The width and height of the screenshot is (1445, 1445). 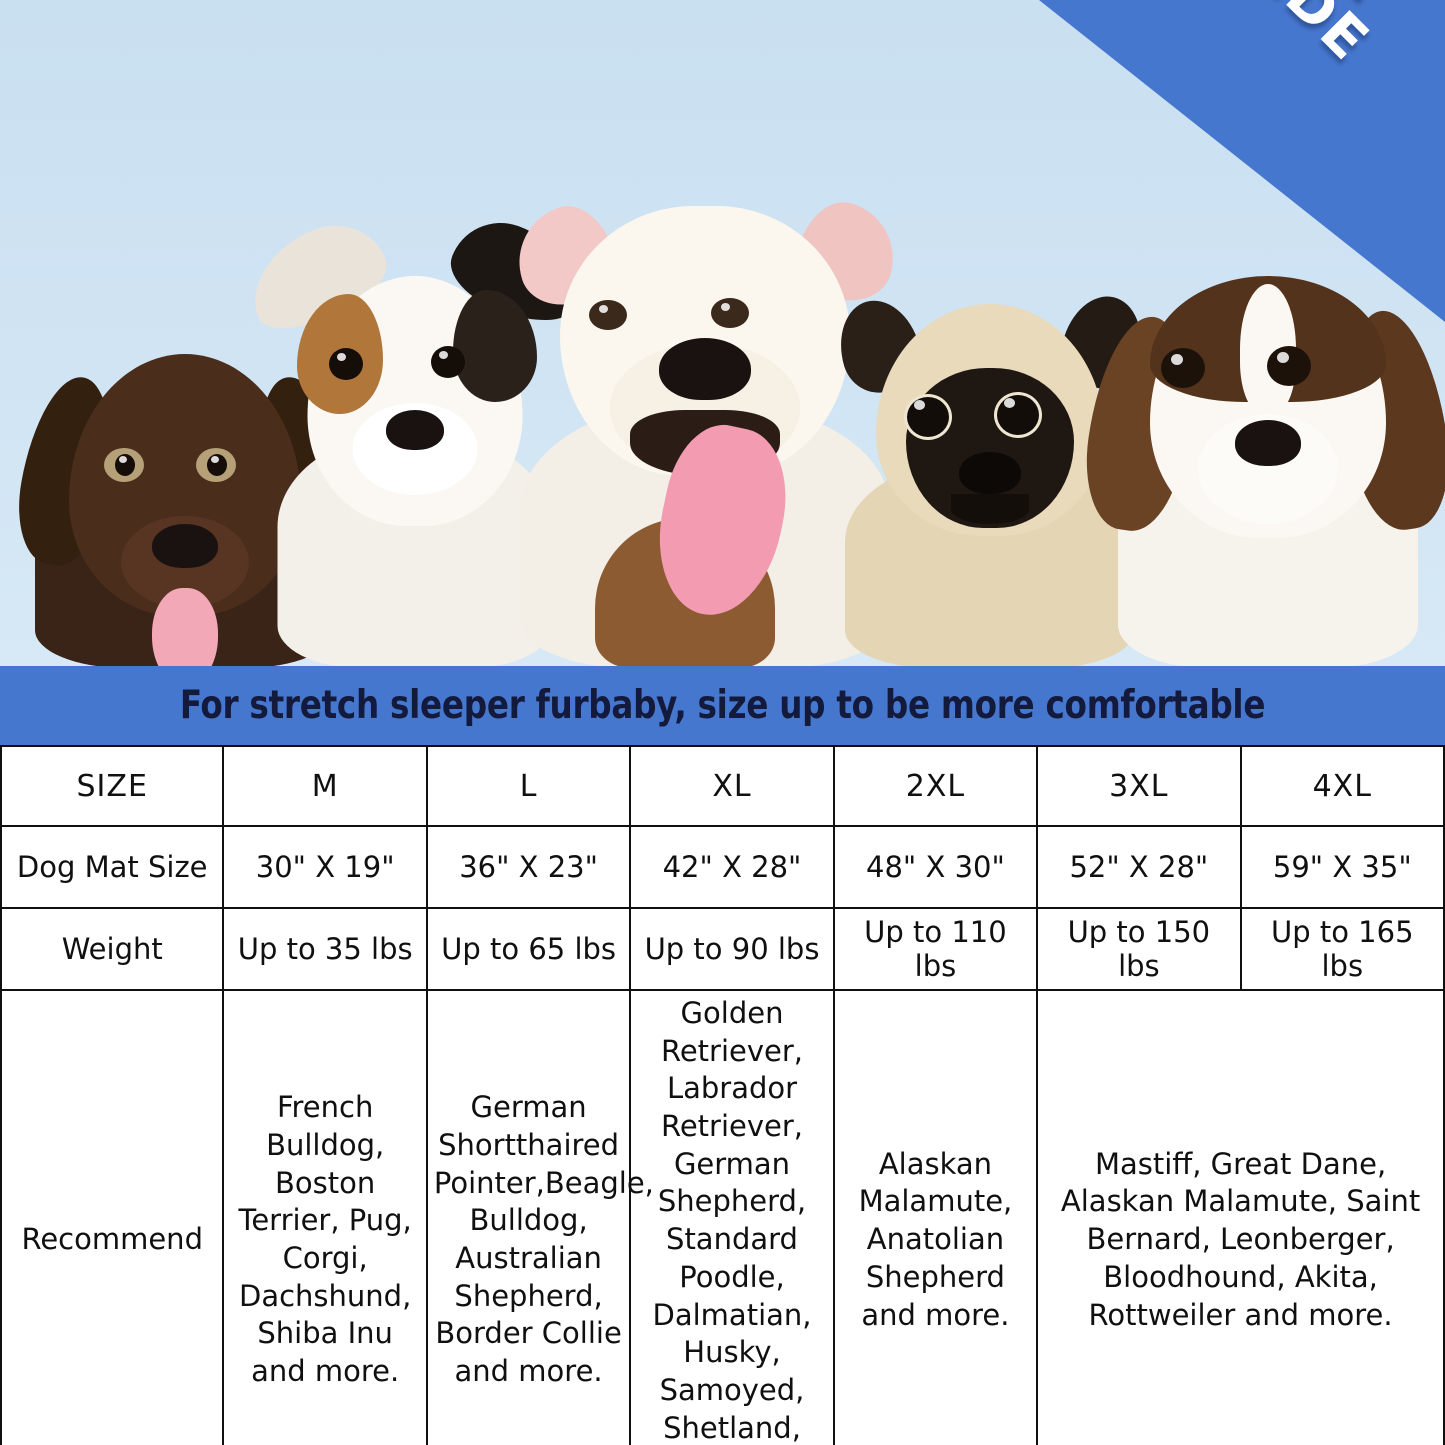 I want to click on header-cell-2xl: 2XL, so click(x=935, y=786).